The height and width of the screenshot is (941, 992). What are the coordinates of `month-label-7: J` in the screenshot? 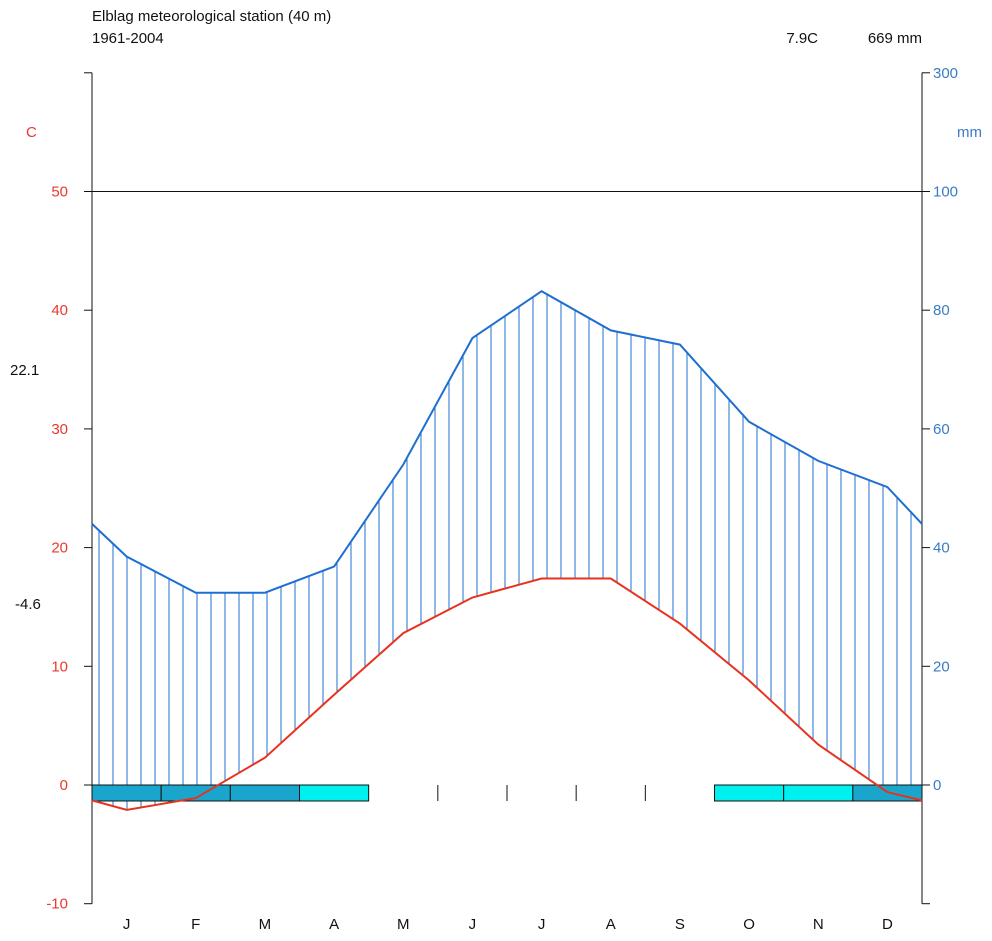 It's located at (542, 924).